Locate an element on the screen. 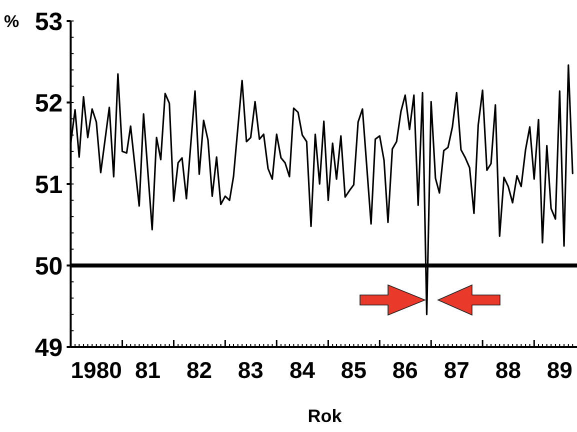 The height and width of the screenshot is (432, 577). x-tick-label: 81 is located at coordinates (148, 370).